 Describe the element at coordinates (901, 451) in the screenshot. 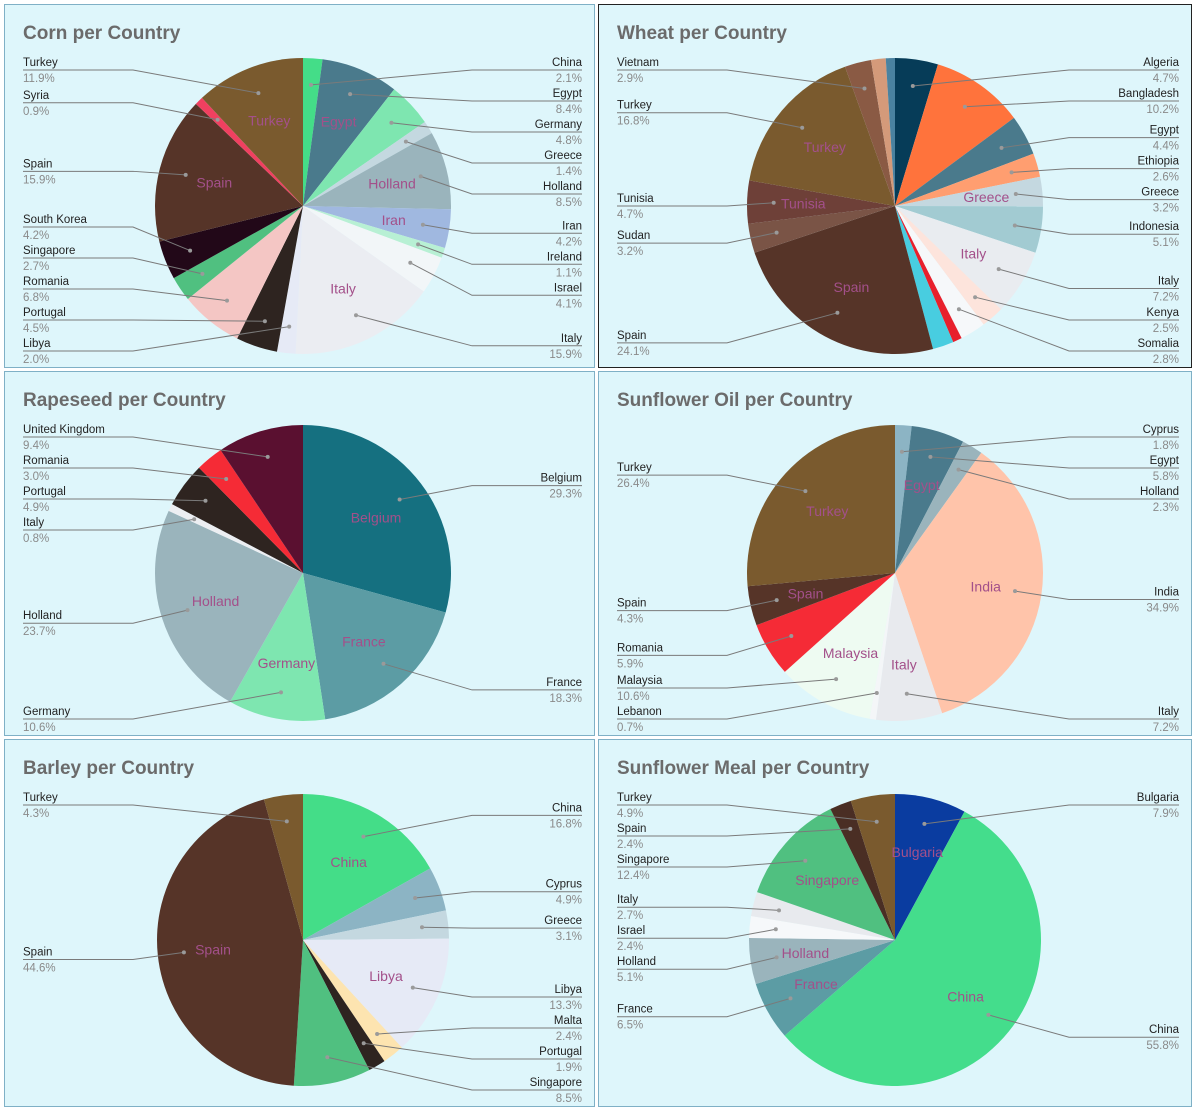

I see `leader-dot-cyprus` at that location.